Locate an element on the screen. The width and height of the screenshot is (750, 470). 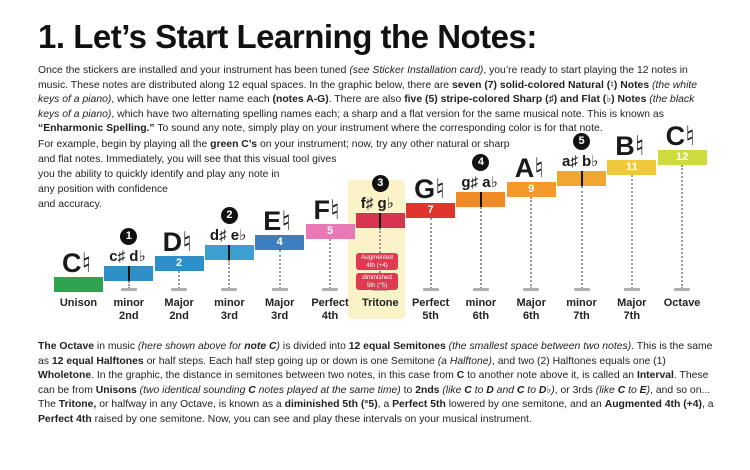
semitone-bar: 9 is located at coordinates (531, 189).